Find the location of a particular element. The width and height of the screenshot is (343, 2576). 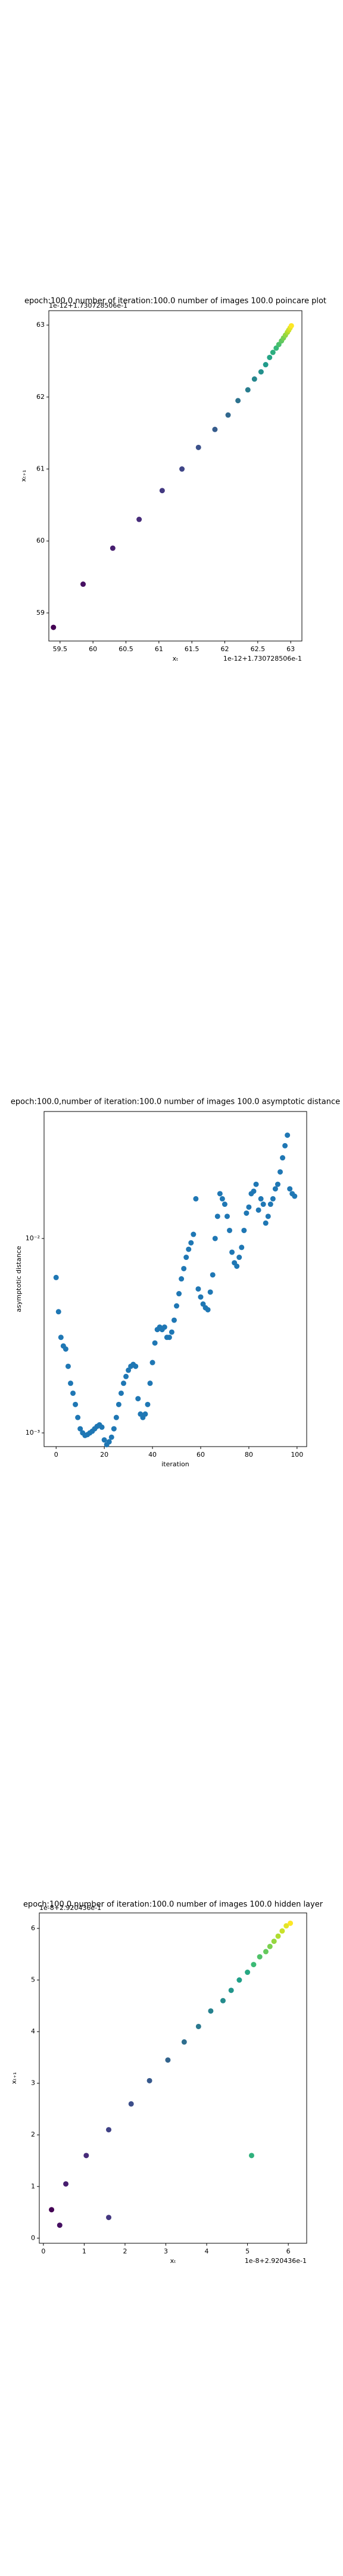

x-tick-label: 59.5 is located at coordinates (61, 649).